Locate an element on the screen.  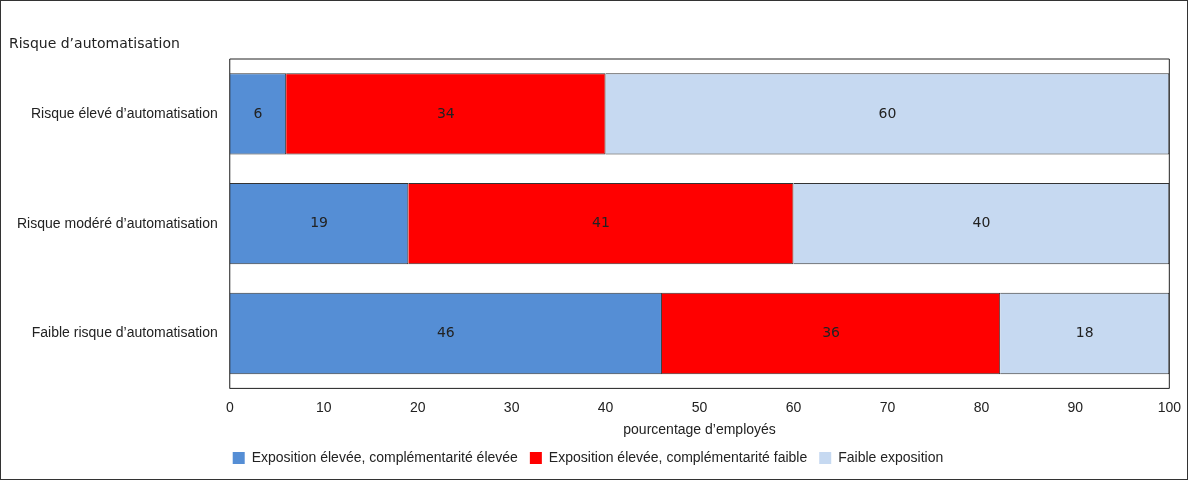
y-tick-label: Faible risque d’automatisation is located at coordinates (124, 332).